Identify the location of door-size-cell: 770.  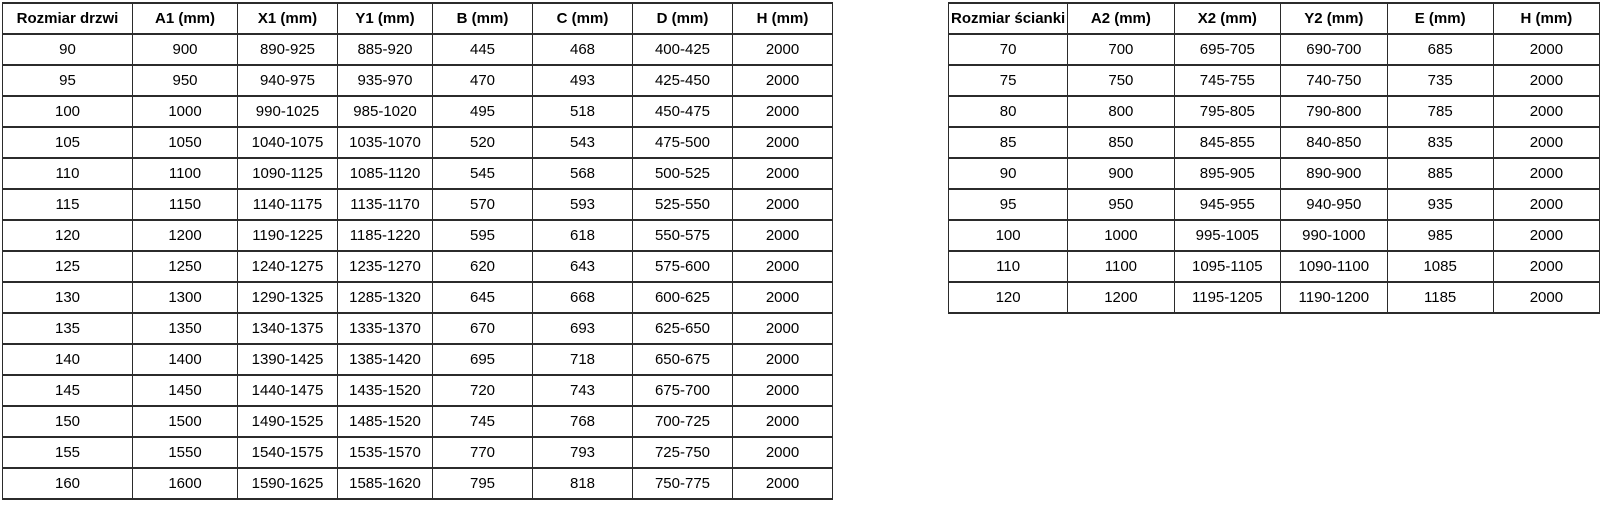
(482, 452).